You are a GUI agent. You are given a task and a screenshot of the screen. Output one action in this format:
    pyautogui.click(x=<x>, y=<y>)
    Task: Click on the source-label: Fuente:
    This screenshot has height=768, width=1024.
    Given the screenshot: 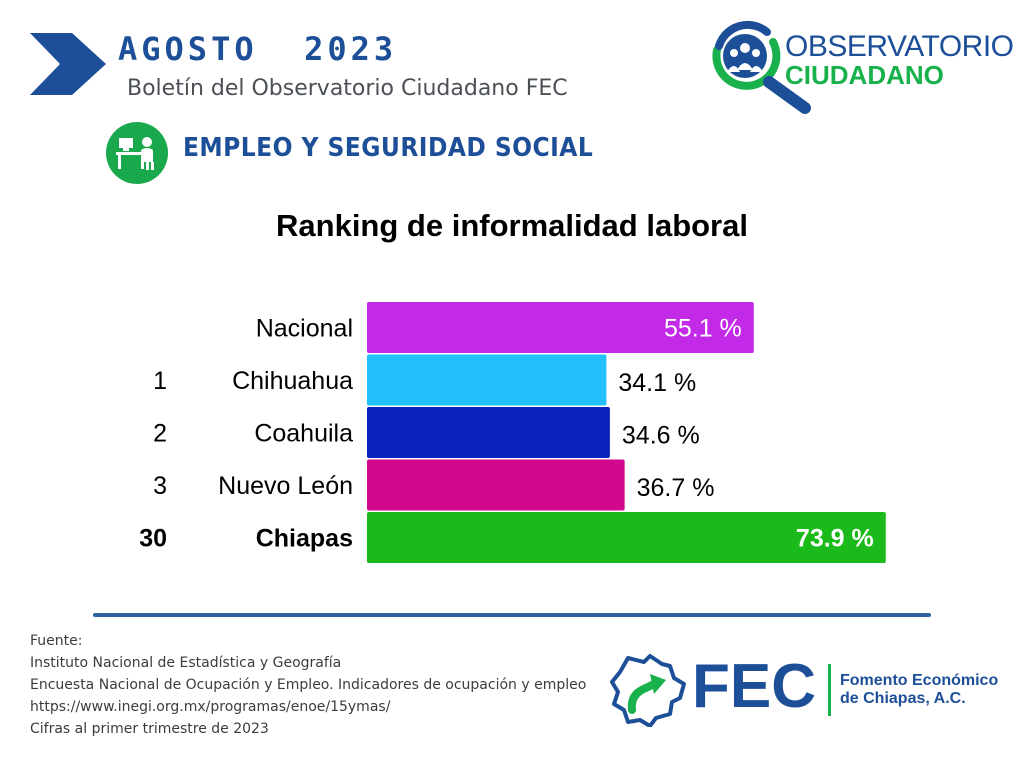 What is the action you would take?
    pyautogui.click(x=56, y=641)
    